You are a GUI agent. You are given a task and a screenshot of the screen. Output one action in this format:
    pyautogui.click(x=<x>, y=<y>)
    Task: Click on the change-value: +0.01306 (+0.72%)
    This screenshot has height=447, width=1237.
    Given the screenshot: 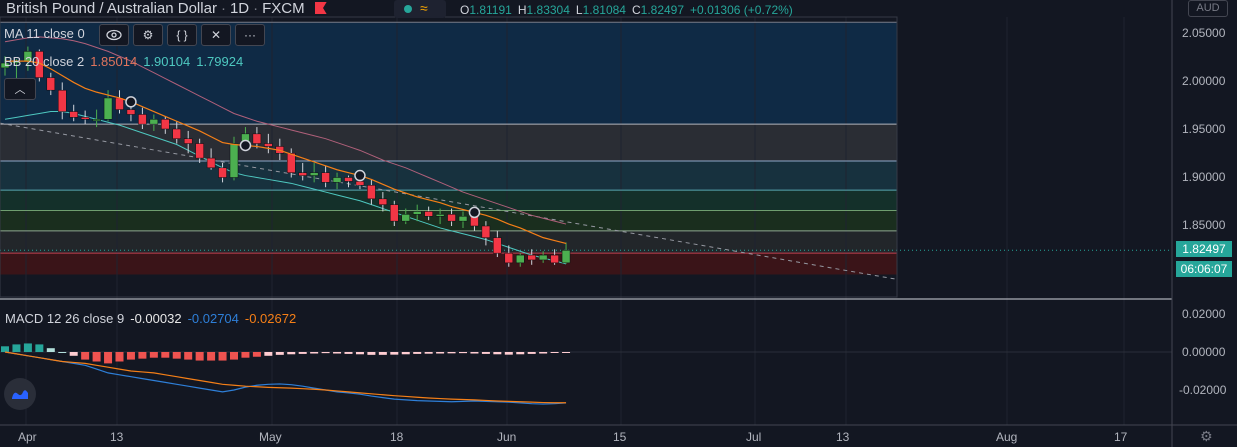 What is the action you would take?
    pyautogui.click(x=741, y=10)
    